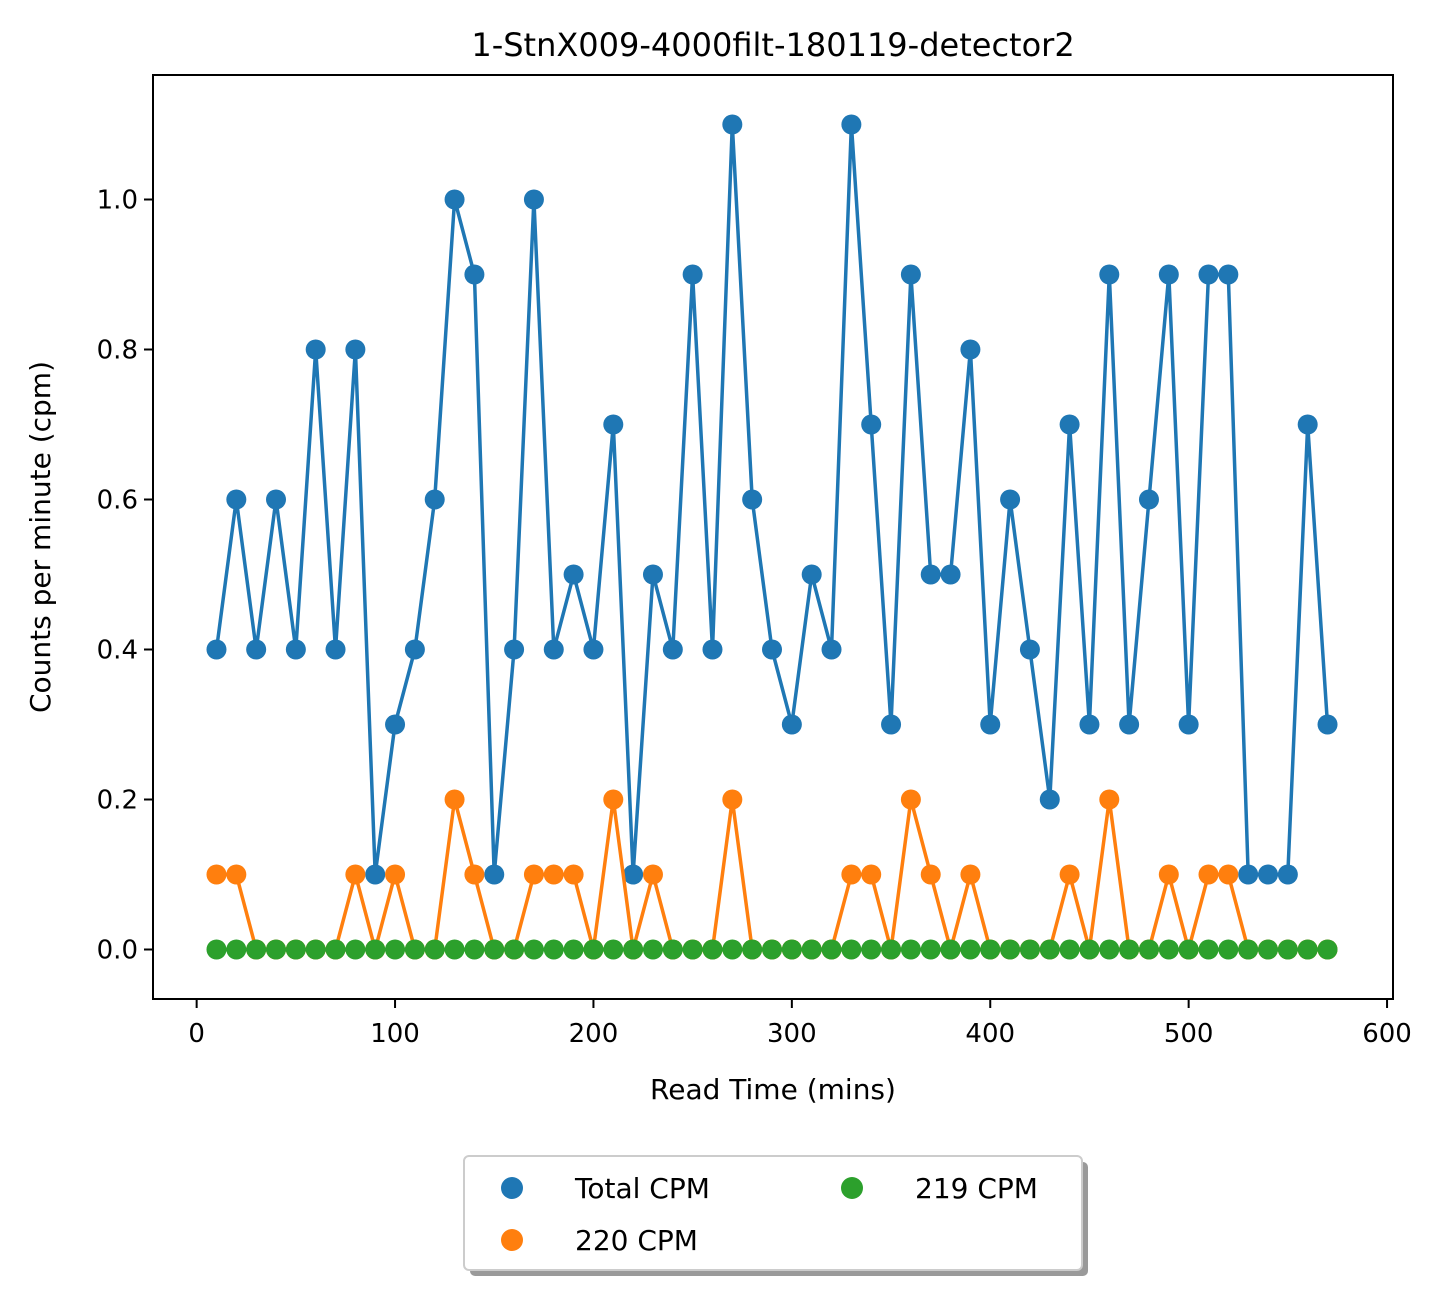  I want to click on x-tick-label: 0, so click(196, 1034).